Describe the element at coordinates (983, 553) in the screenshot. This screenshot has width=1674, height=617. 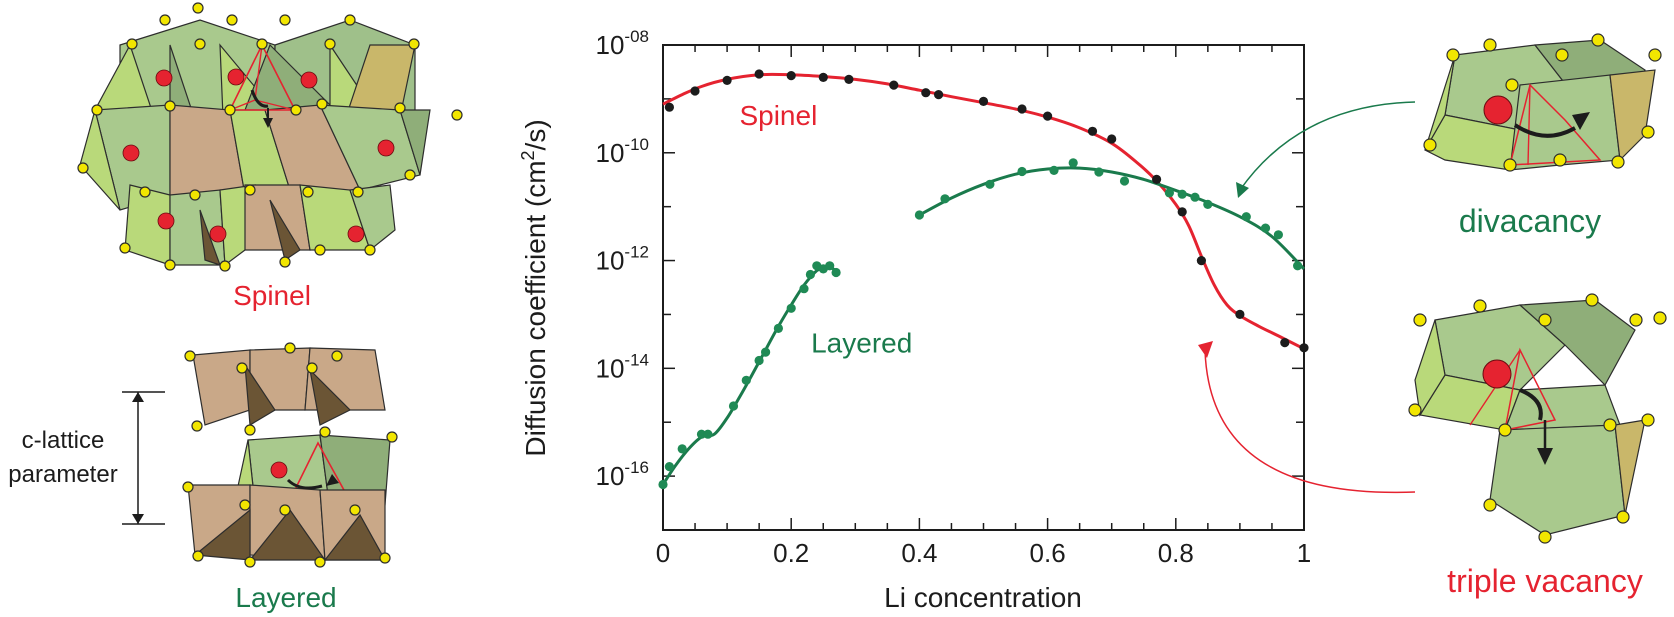
I see `x-axis-ticks: 0 0.2 0.4 0.6 0.8 1` at that location.